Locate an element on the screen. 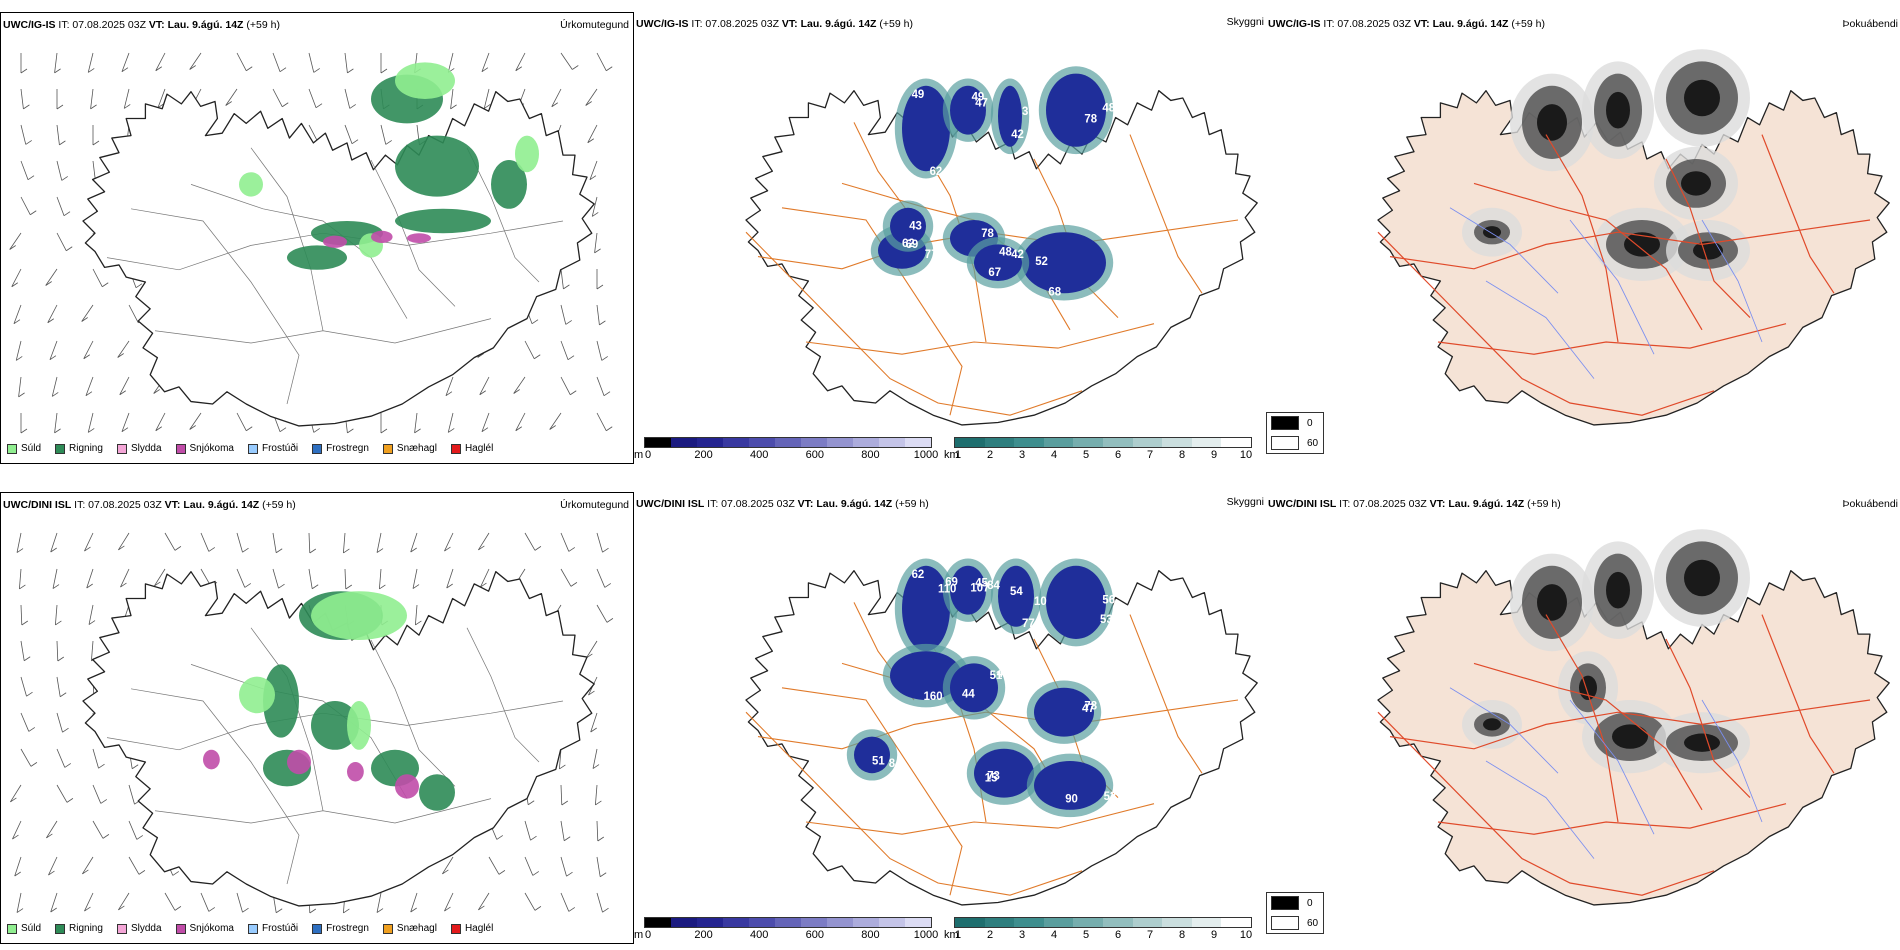 This screenshot has width=1900, height=950. panel-label: Þokuábendi is located at coordinates (1870, 24).